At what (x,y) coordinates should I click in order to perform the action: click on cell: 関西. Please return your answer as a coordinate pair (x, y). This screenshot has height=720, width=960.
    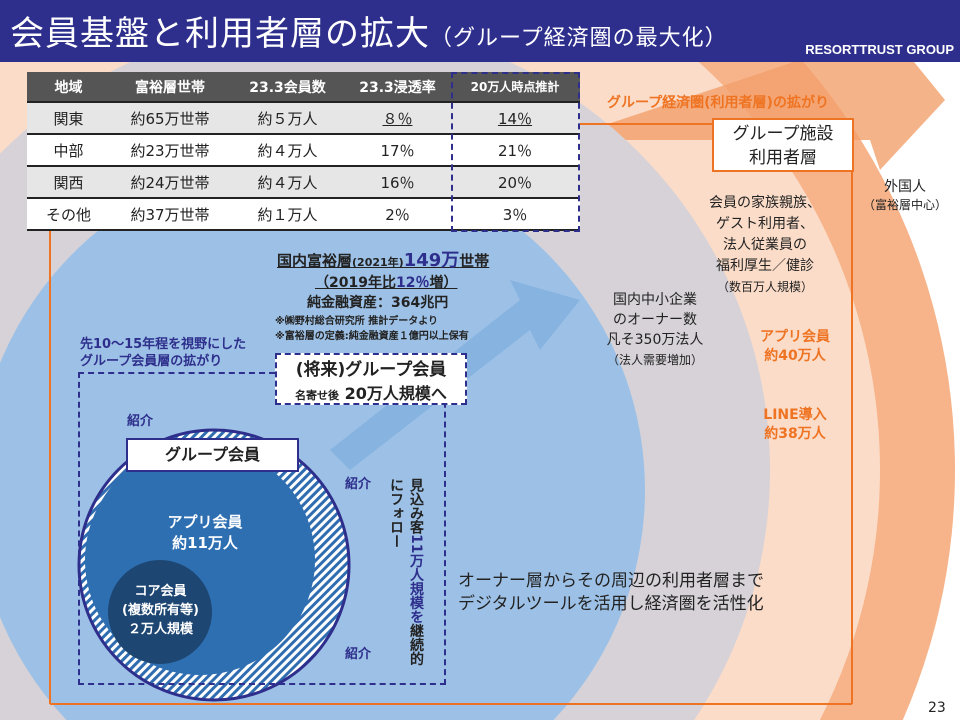
    Looking at the image, I should click on (68, 182).